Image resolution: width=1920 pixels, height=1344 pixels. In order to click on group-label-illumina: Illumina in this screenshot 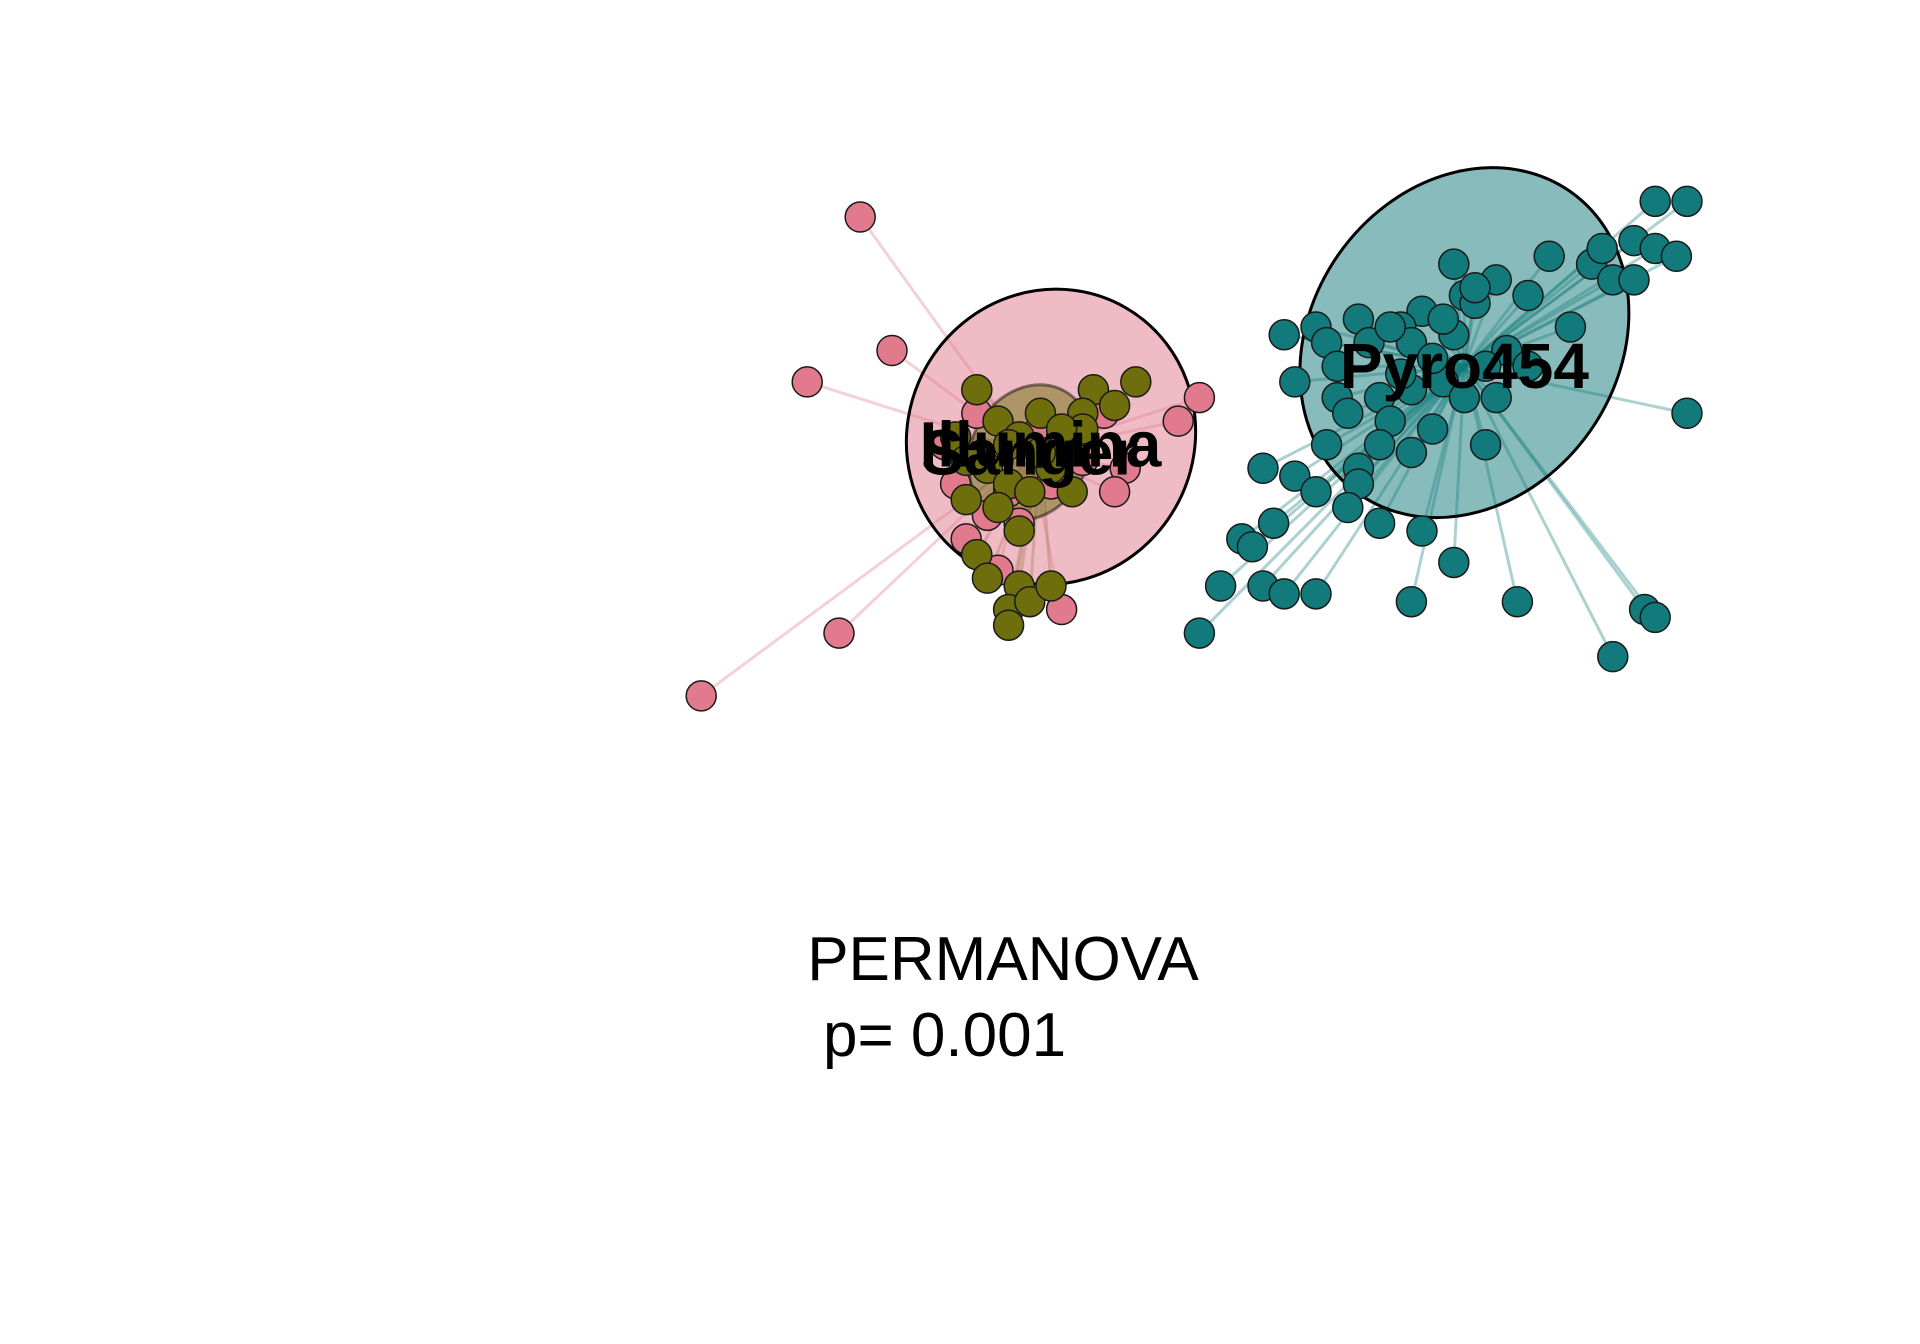, I will do `click(1040, 445)`.